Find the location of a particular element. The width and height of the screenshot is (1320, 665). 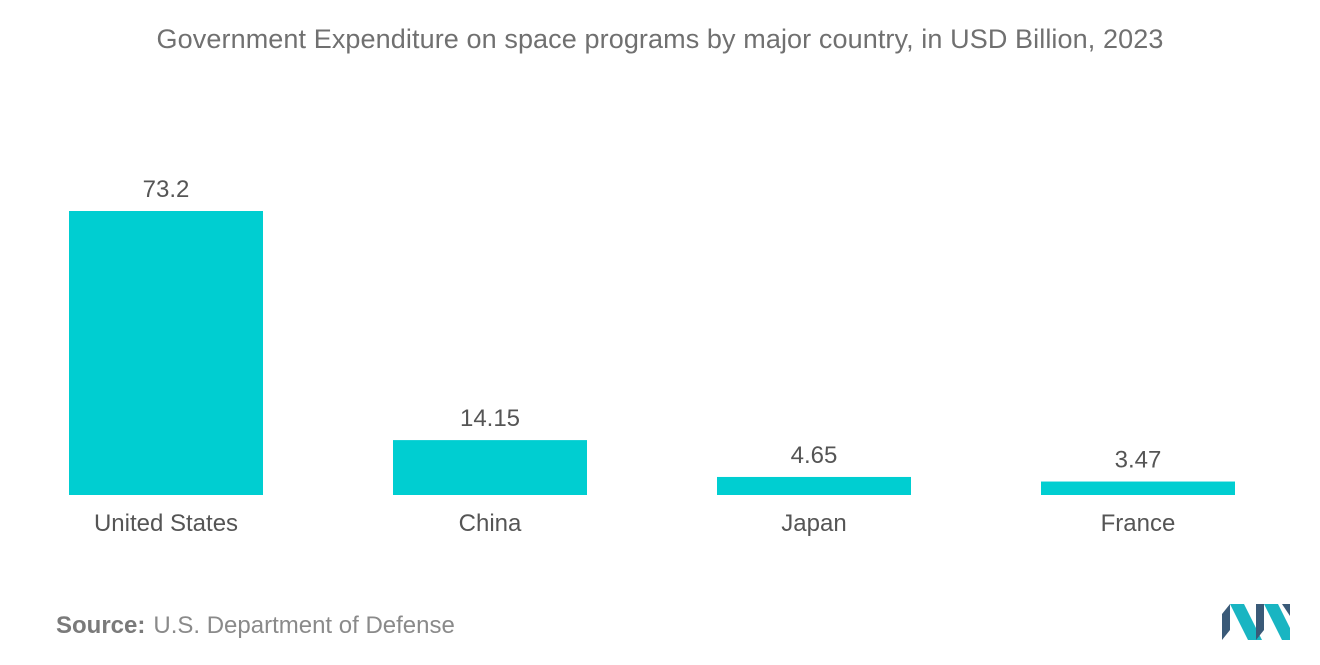

source-label: Source: is located at coordinates (101, 625).